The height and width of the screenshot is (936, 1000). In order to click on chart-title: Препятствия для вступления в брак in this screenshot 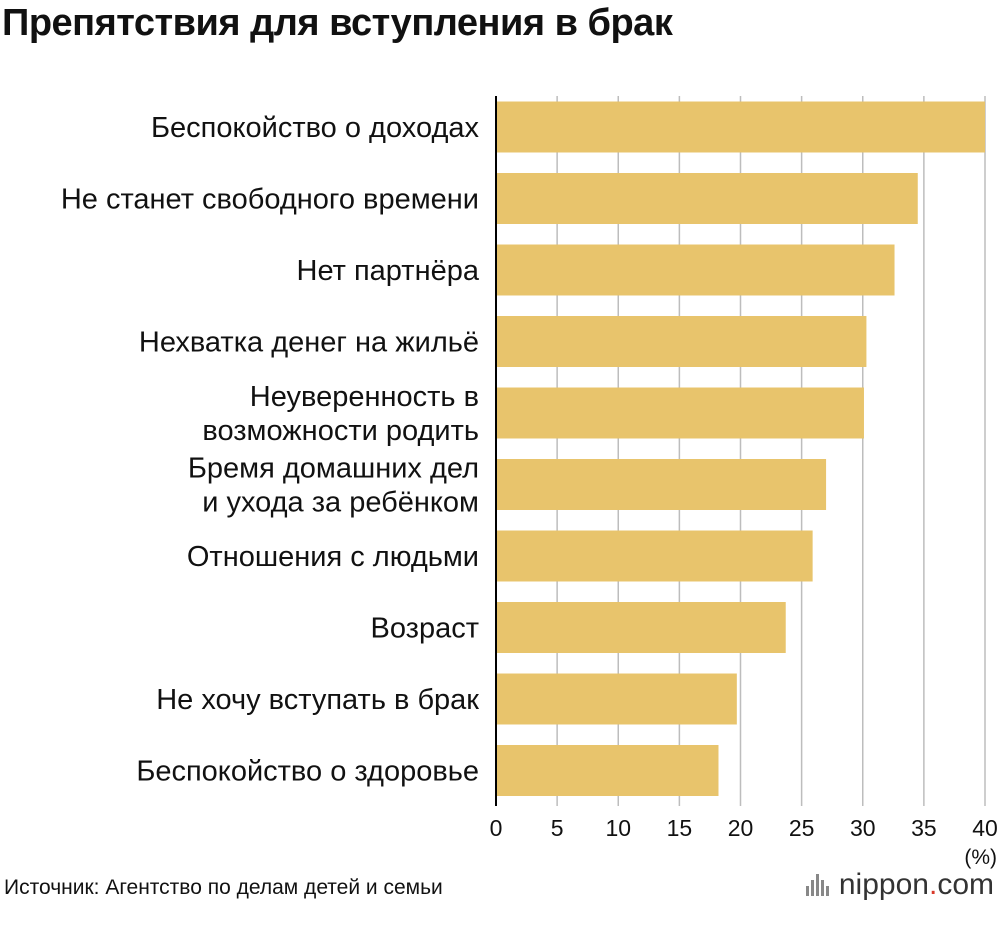, I will do `click(337, 23)`.